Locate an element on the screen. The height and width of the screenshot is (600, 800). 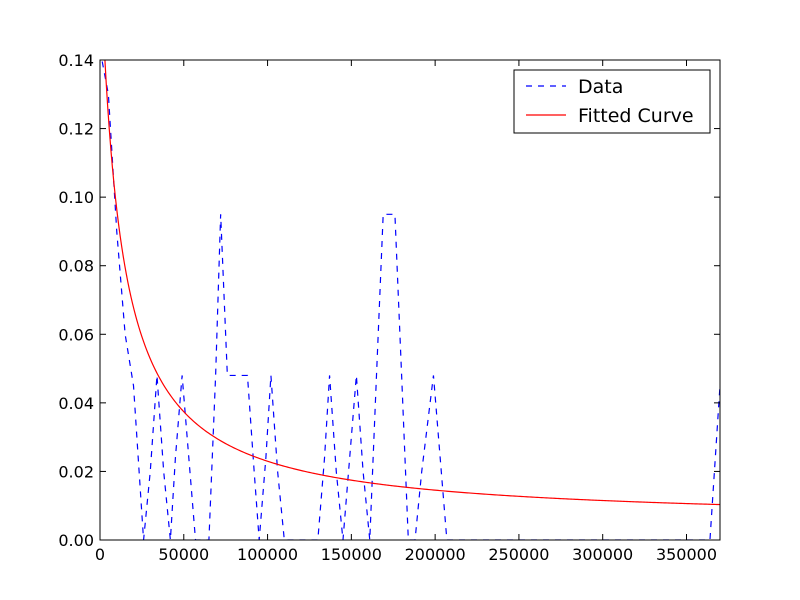
y-tick-label: 0.02 is located at coordinates (76, 471).